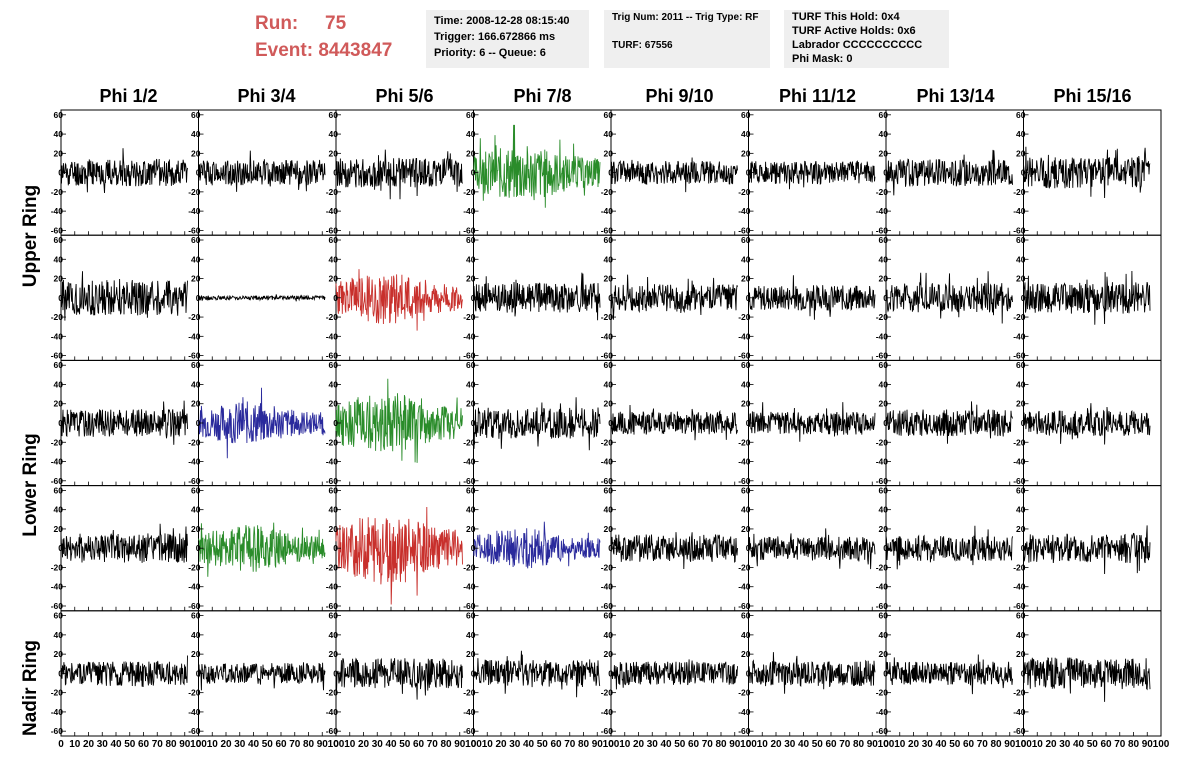  Describe the element at coordinates (542, 96) in the screenshot. I see `column-header-phi-7-8: Phi 7/8` at that location.